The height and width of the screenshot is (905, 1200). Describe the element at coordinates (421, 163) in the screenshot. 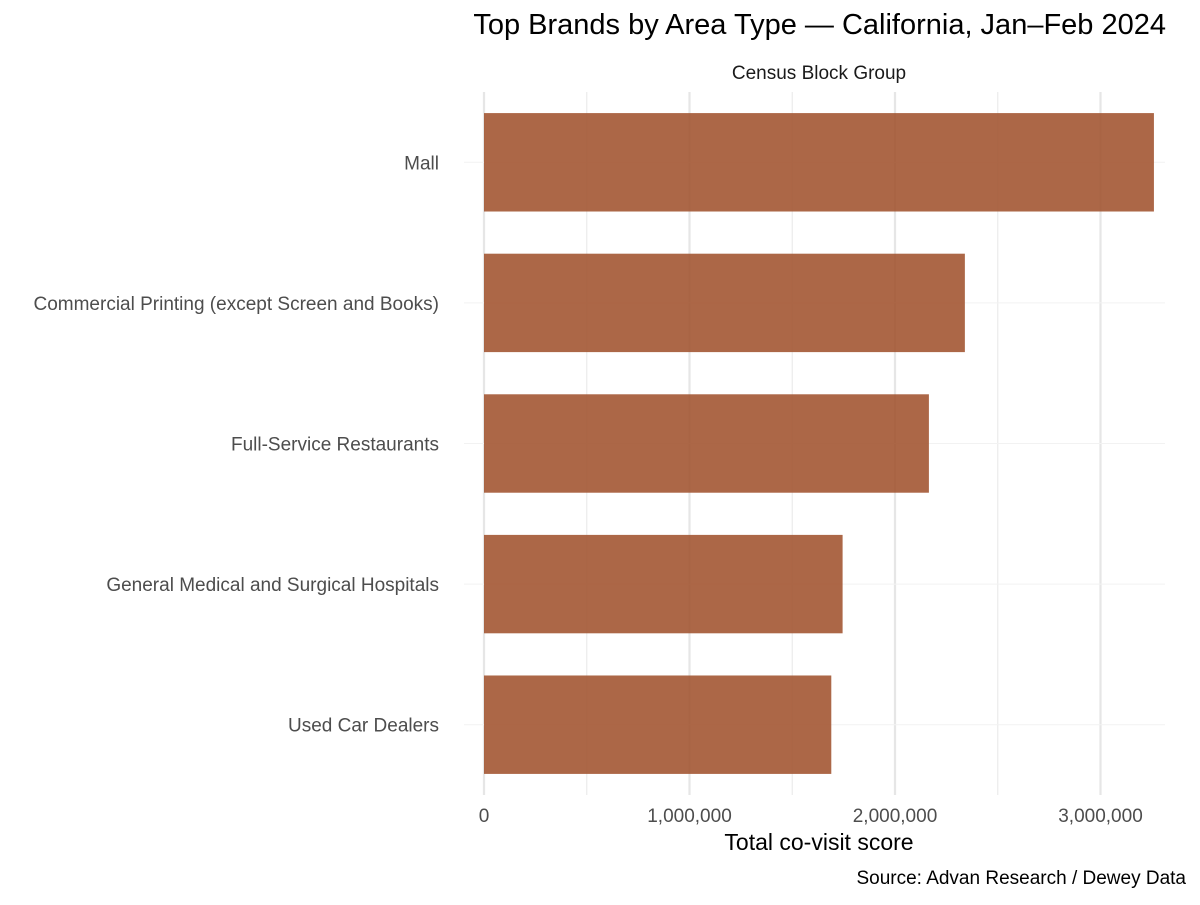

I see `category-label: Mall` at that location.